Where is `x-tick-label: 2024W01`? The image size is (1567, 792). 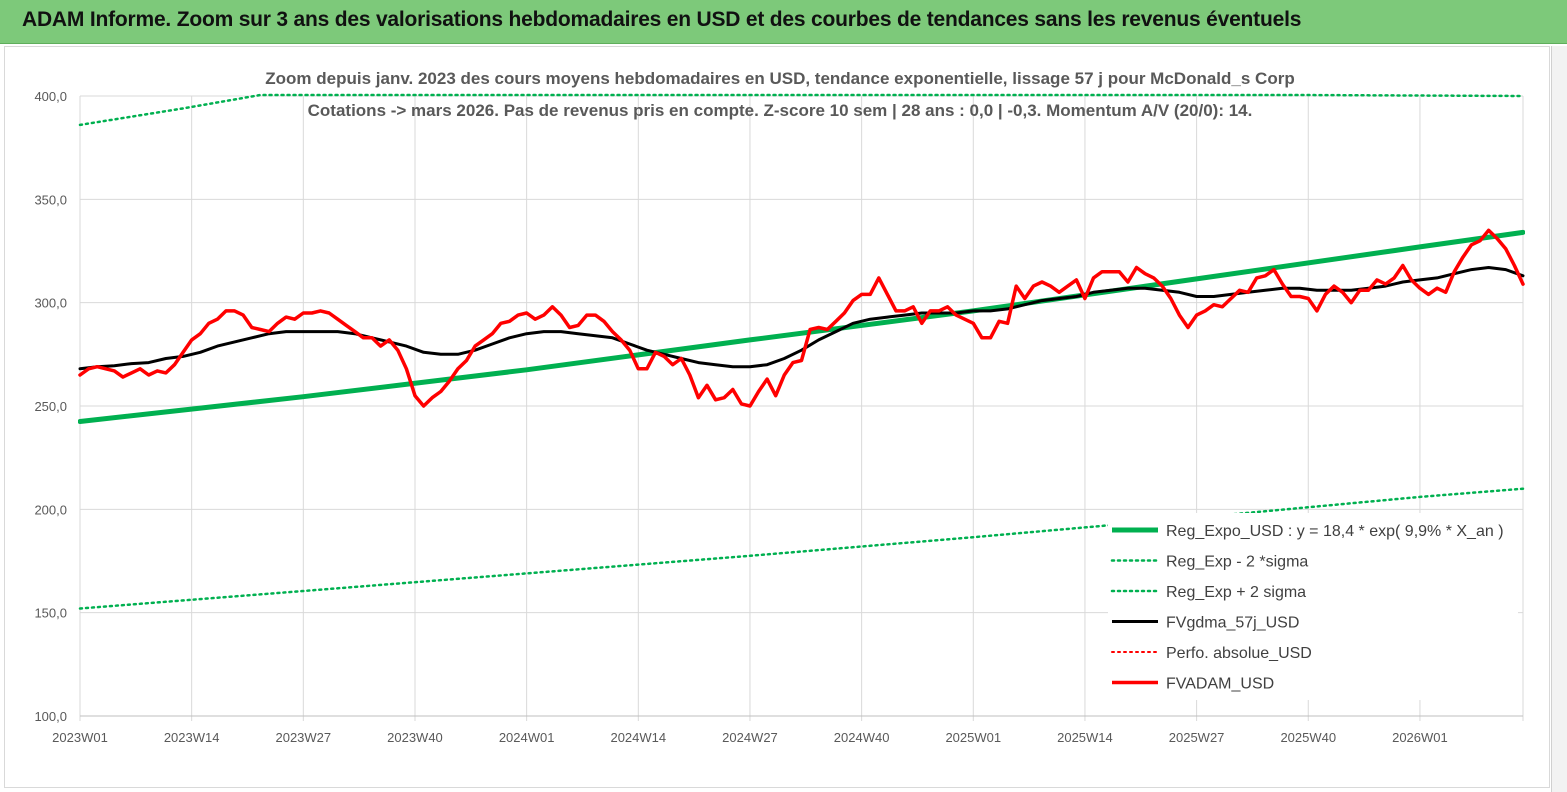 x-tick-label: 2024W01 is located at coordinates (527, 737).